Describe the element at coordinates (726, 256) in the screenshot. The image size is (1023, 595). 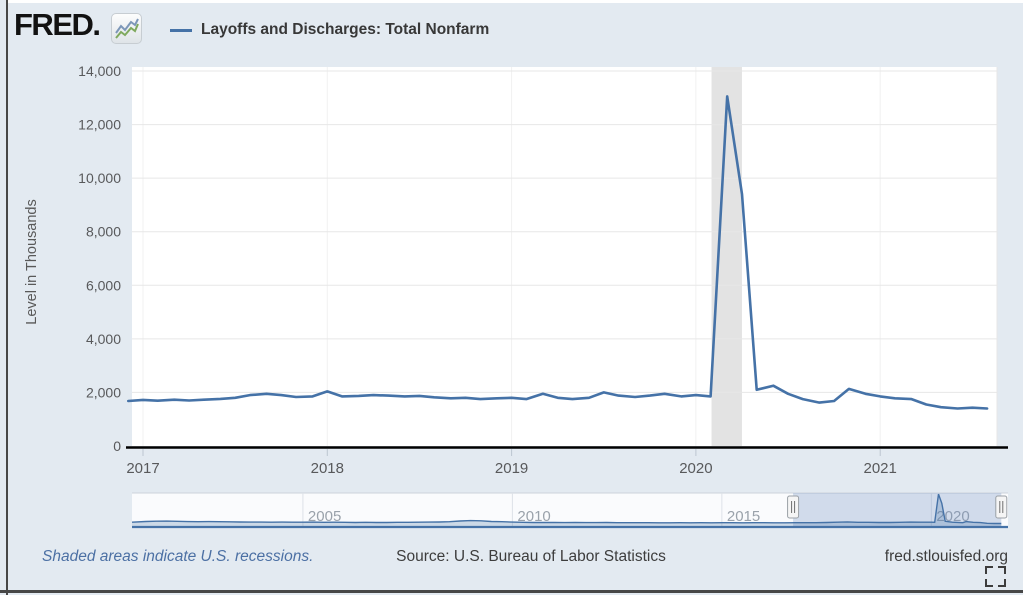
I see `recession-band` at that location.